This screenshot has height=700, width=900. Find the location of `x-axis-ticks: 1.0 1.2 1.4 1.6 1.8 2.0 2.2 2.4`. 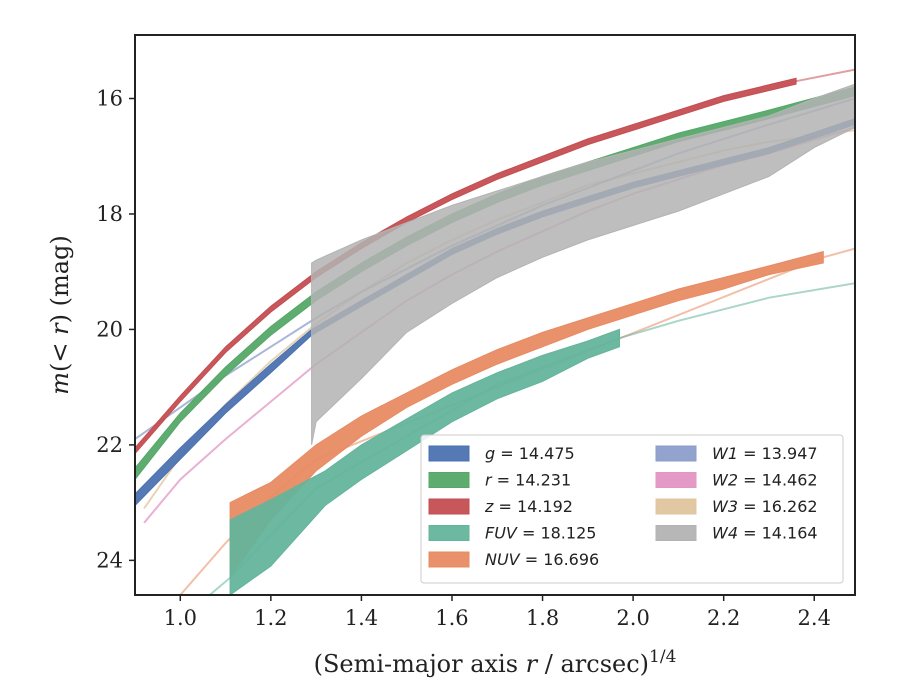

x-axis-ticks: 1.0 1.2 1.4 1.6 1.8 2.0 2.2 2.4 is located at coordinates (497, 612).